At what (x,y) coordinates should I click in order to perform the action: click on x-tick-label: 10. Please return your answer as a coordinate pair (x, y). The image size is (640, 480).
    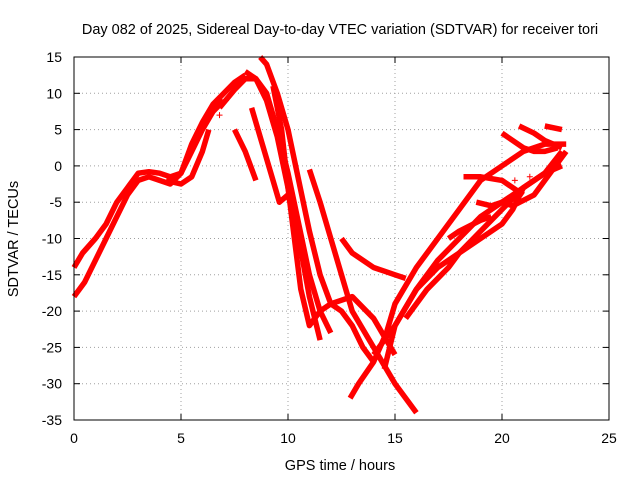
    Looking at the image, I should click on (288, 438).